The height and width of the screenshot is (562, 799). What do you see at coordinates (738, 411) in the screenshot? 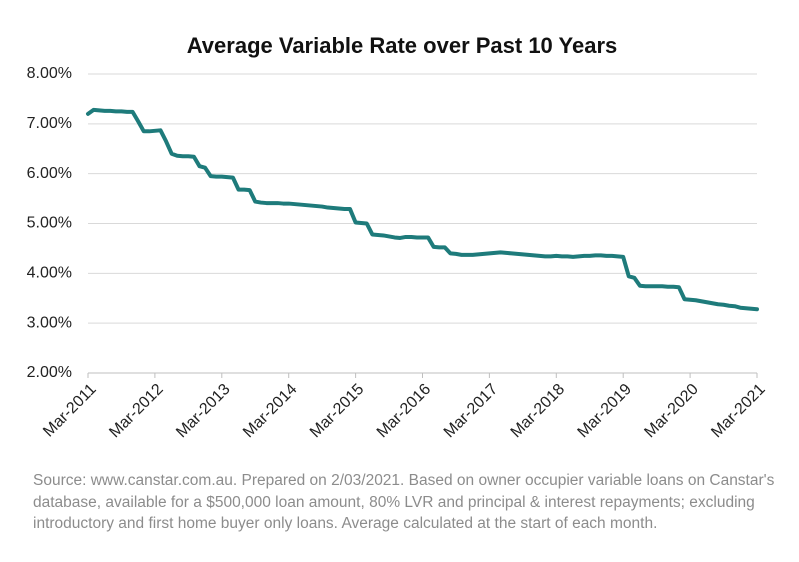
I see `x-tick-label: Mar-2021` at bounding box center [738, 411].